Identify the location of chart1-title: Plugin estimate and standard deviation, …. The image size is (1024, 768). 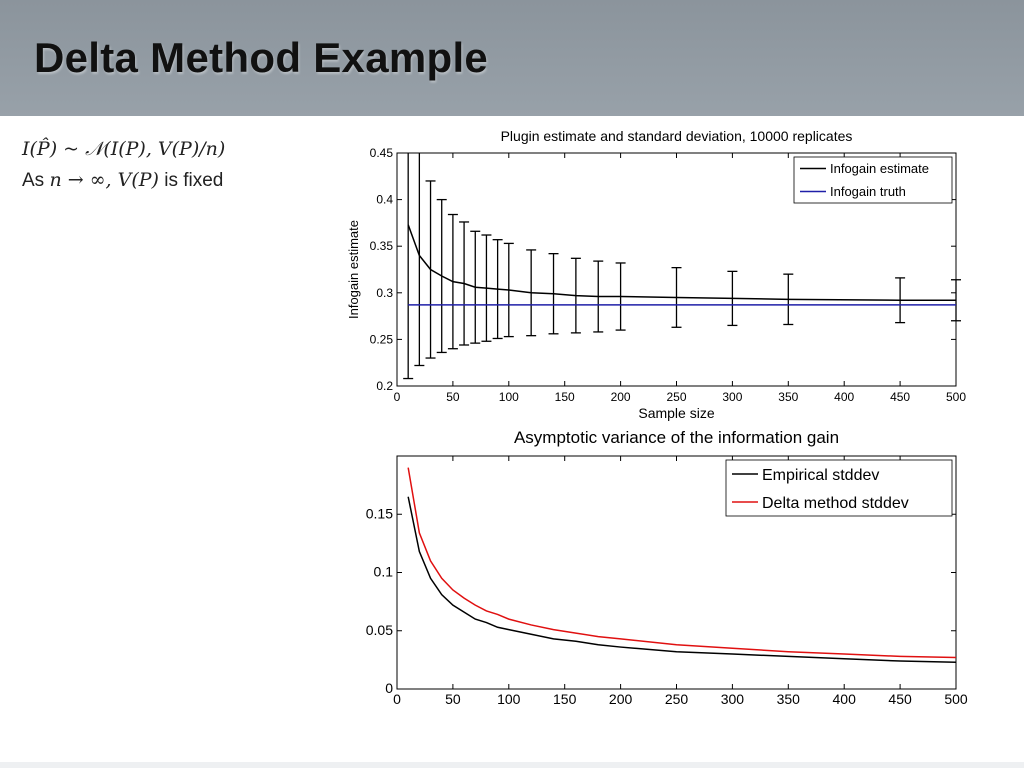
(677, 136).